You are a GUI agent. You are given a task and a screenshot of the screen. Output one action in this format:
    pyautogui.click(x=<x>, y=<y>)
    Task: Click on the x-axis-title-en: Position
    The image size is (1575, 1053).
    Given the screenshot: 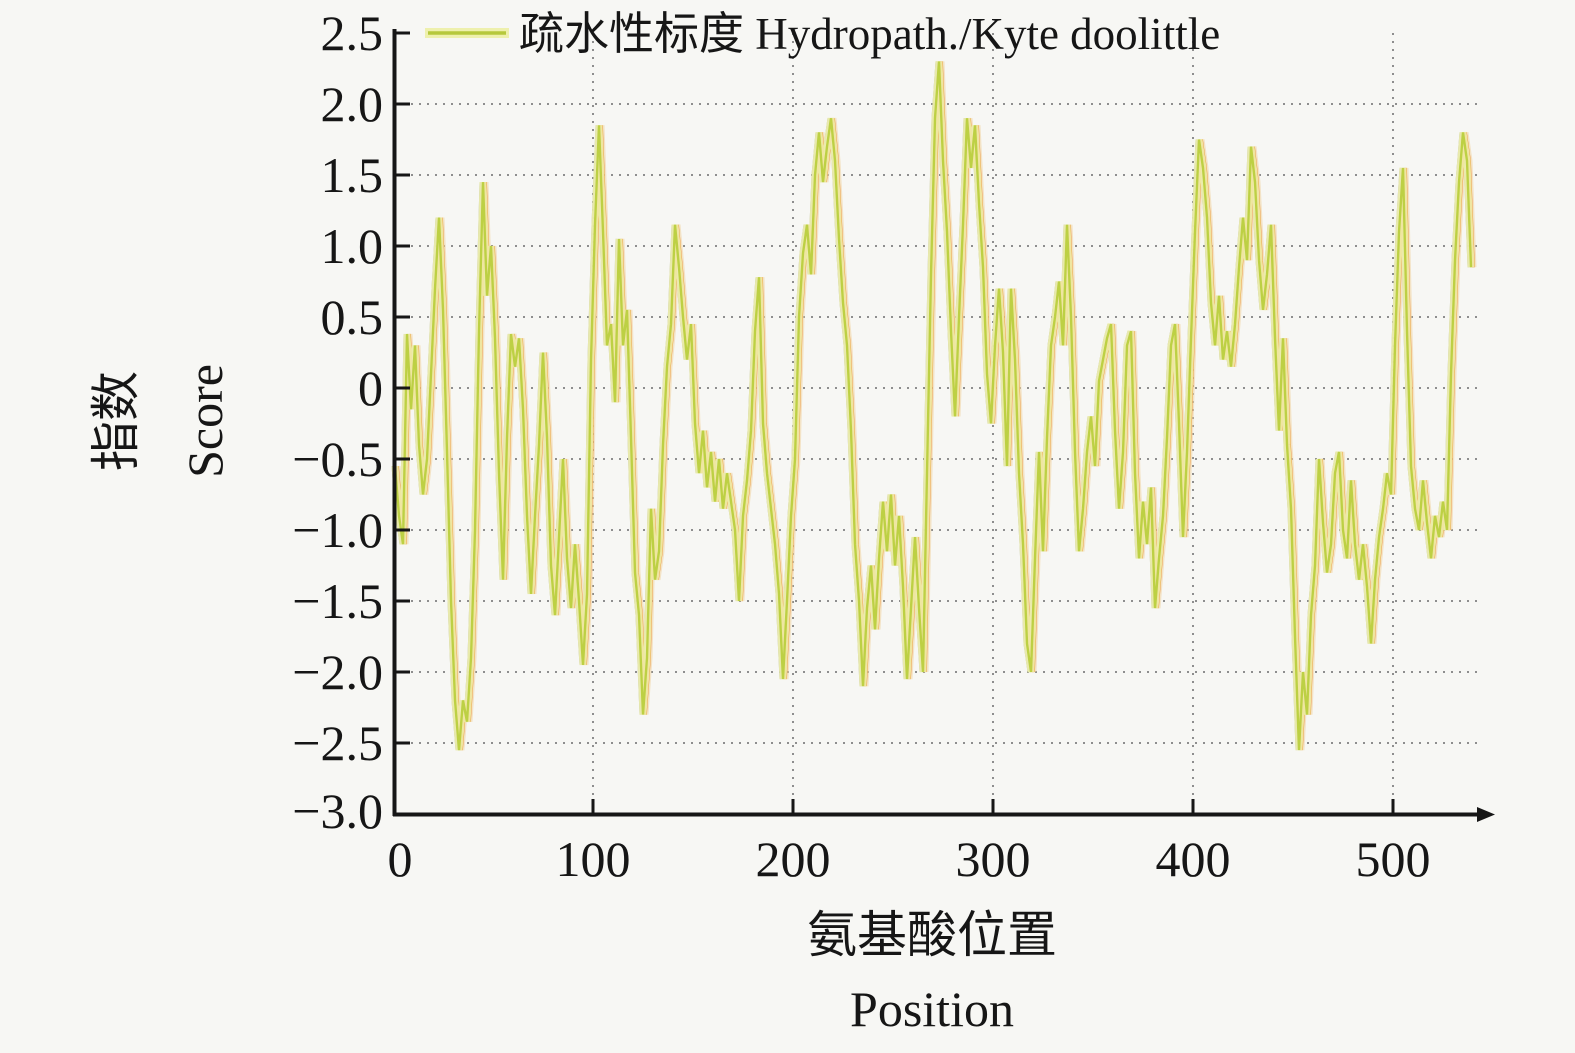 What is the action you would take?
    pyautogui.click(x=932, y=1009)
    